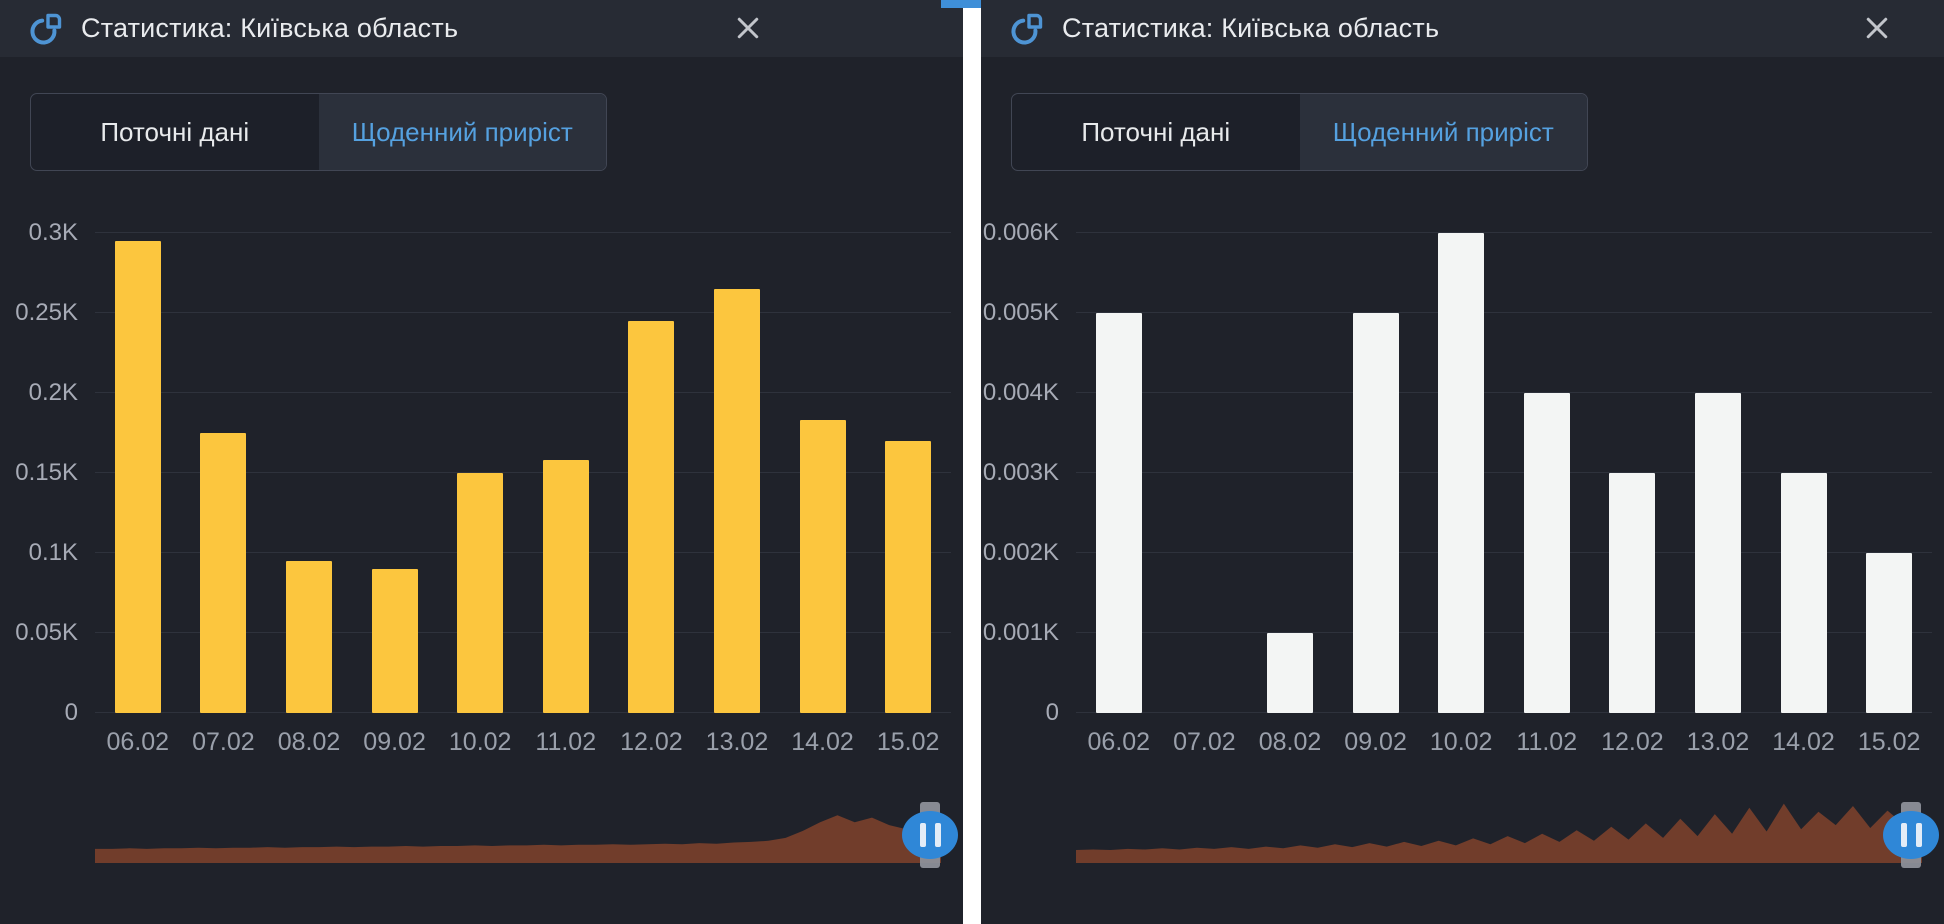 This screenshot has height=924, width=1944. I want to click on panel-divider, so click(962, 462).